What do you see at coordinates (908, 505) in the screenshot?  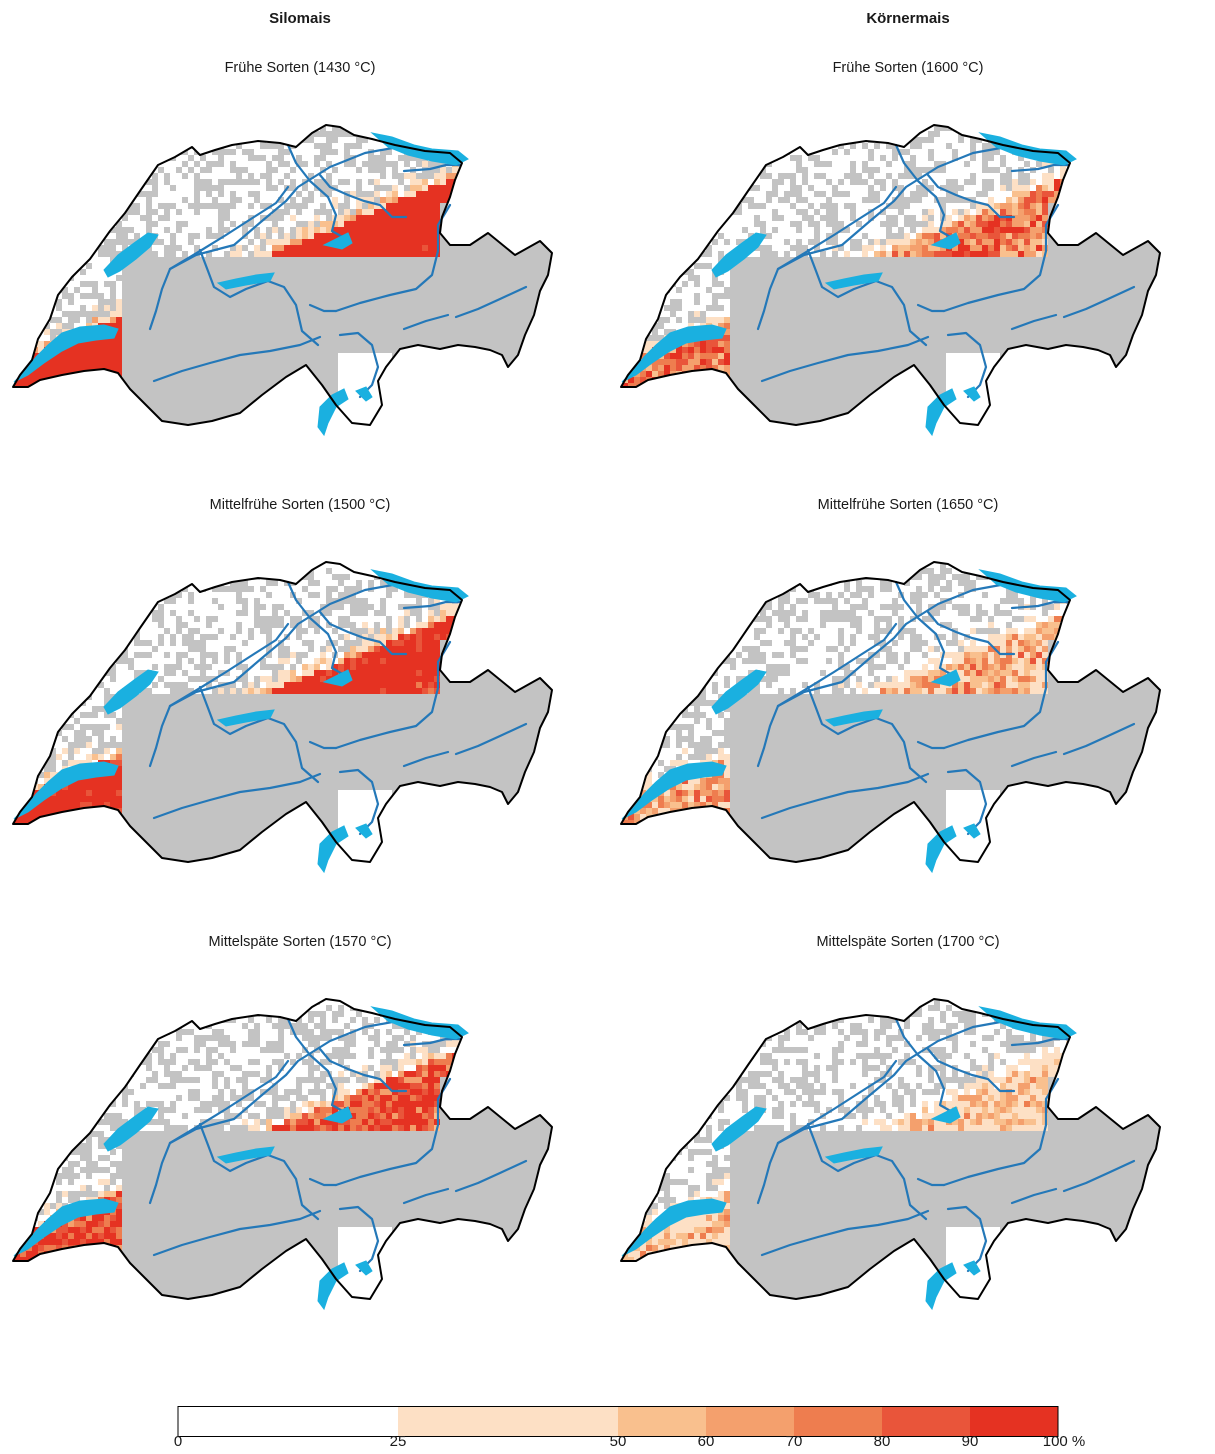 I see `panel-title: Mittelfrühe Sorten (1650 °C)` at bounding box center [908, 505].